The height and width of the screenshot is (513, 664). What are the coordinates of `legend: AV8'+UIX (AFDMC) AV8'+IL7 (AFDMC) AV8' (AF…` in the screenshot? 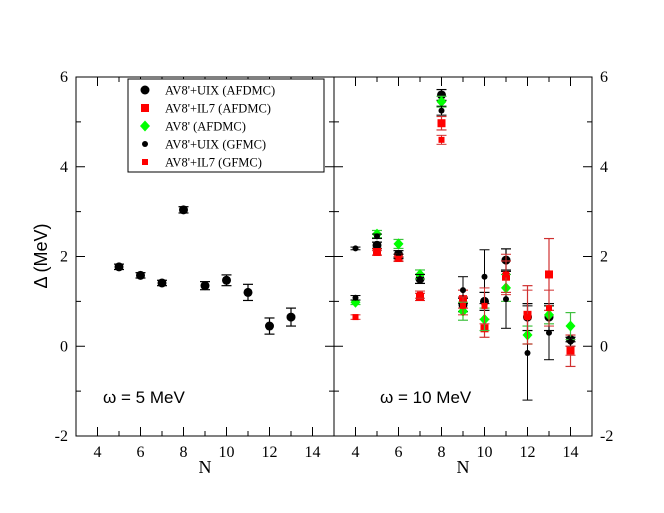 It's located at (226, 125).